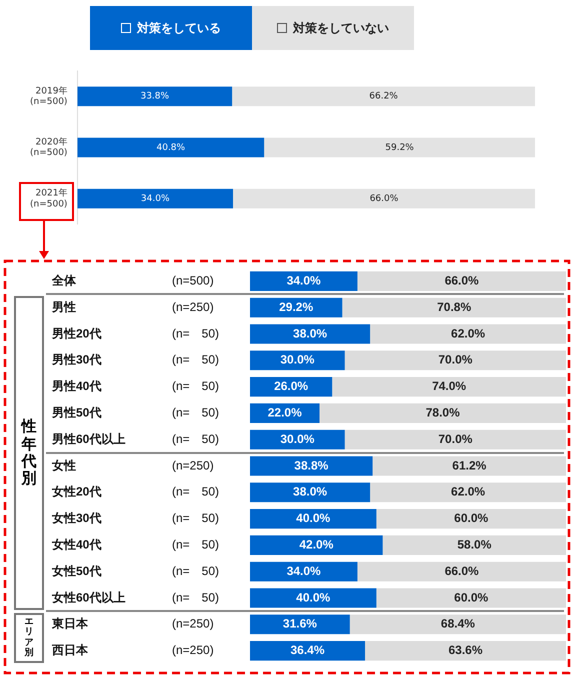  Describe the element at coordinates (136, 439) in the screenshot. I see `category-label: 男性60代以上 (n= 50)` at that location.